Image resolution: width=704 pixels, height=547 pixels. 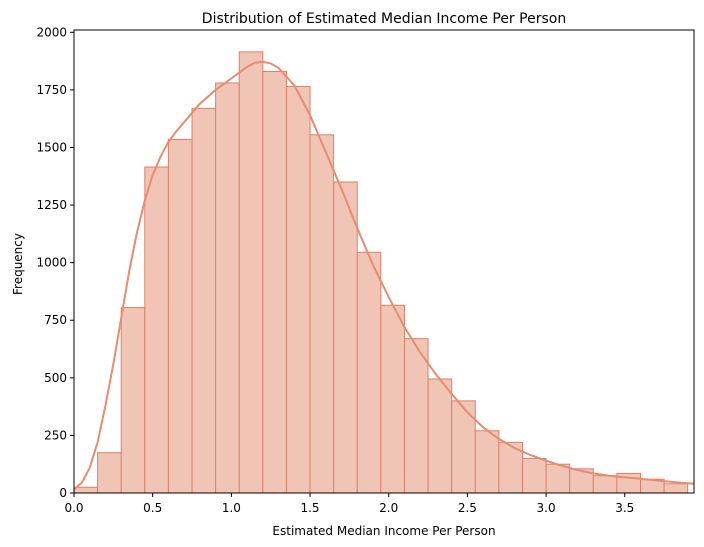 I want to click on y-axis-ticks: 0 250 500 750 1000 1250 1500 1750 2000, so click(x=55, y=262).